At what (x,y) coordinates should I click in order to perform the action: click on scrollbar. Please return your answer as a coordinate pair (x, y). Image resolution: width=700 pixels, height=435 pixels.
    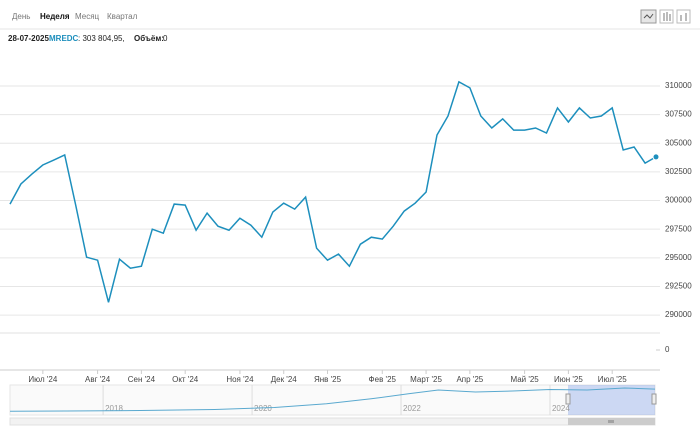
    Looking at the image, I should click on (332, 421).